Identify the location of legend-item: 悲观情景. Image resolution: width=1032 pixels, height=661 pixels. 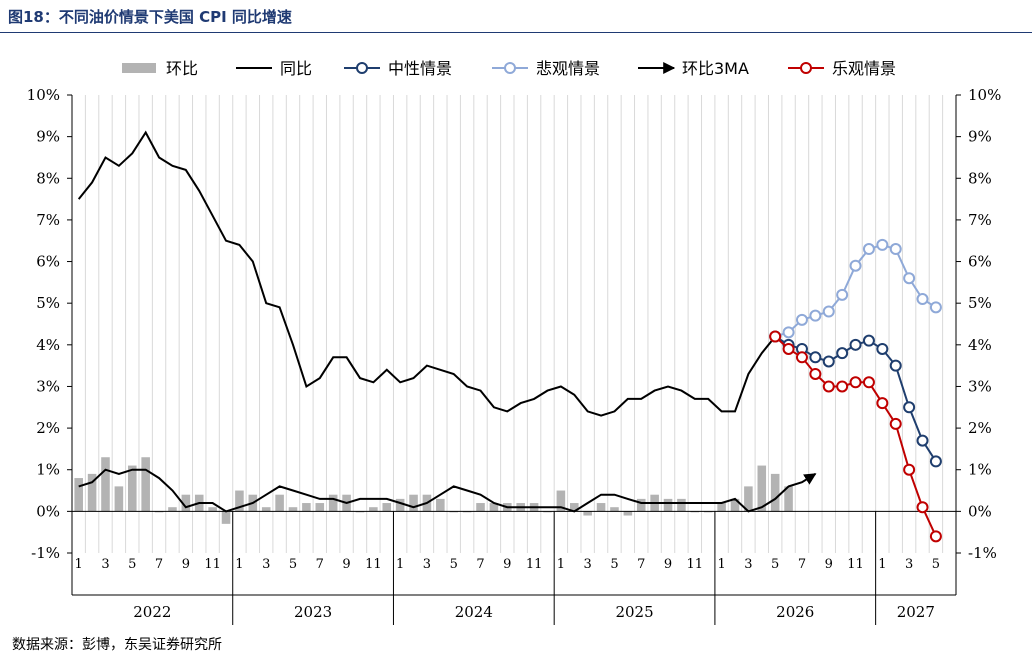
(546, 68).